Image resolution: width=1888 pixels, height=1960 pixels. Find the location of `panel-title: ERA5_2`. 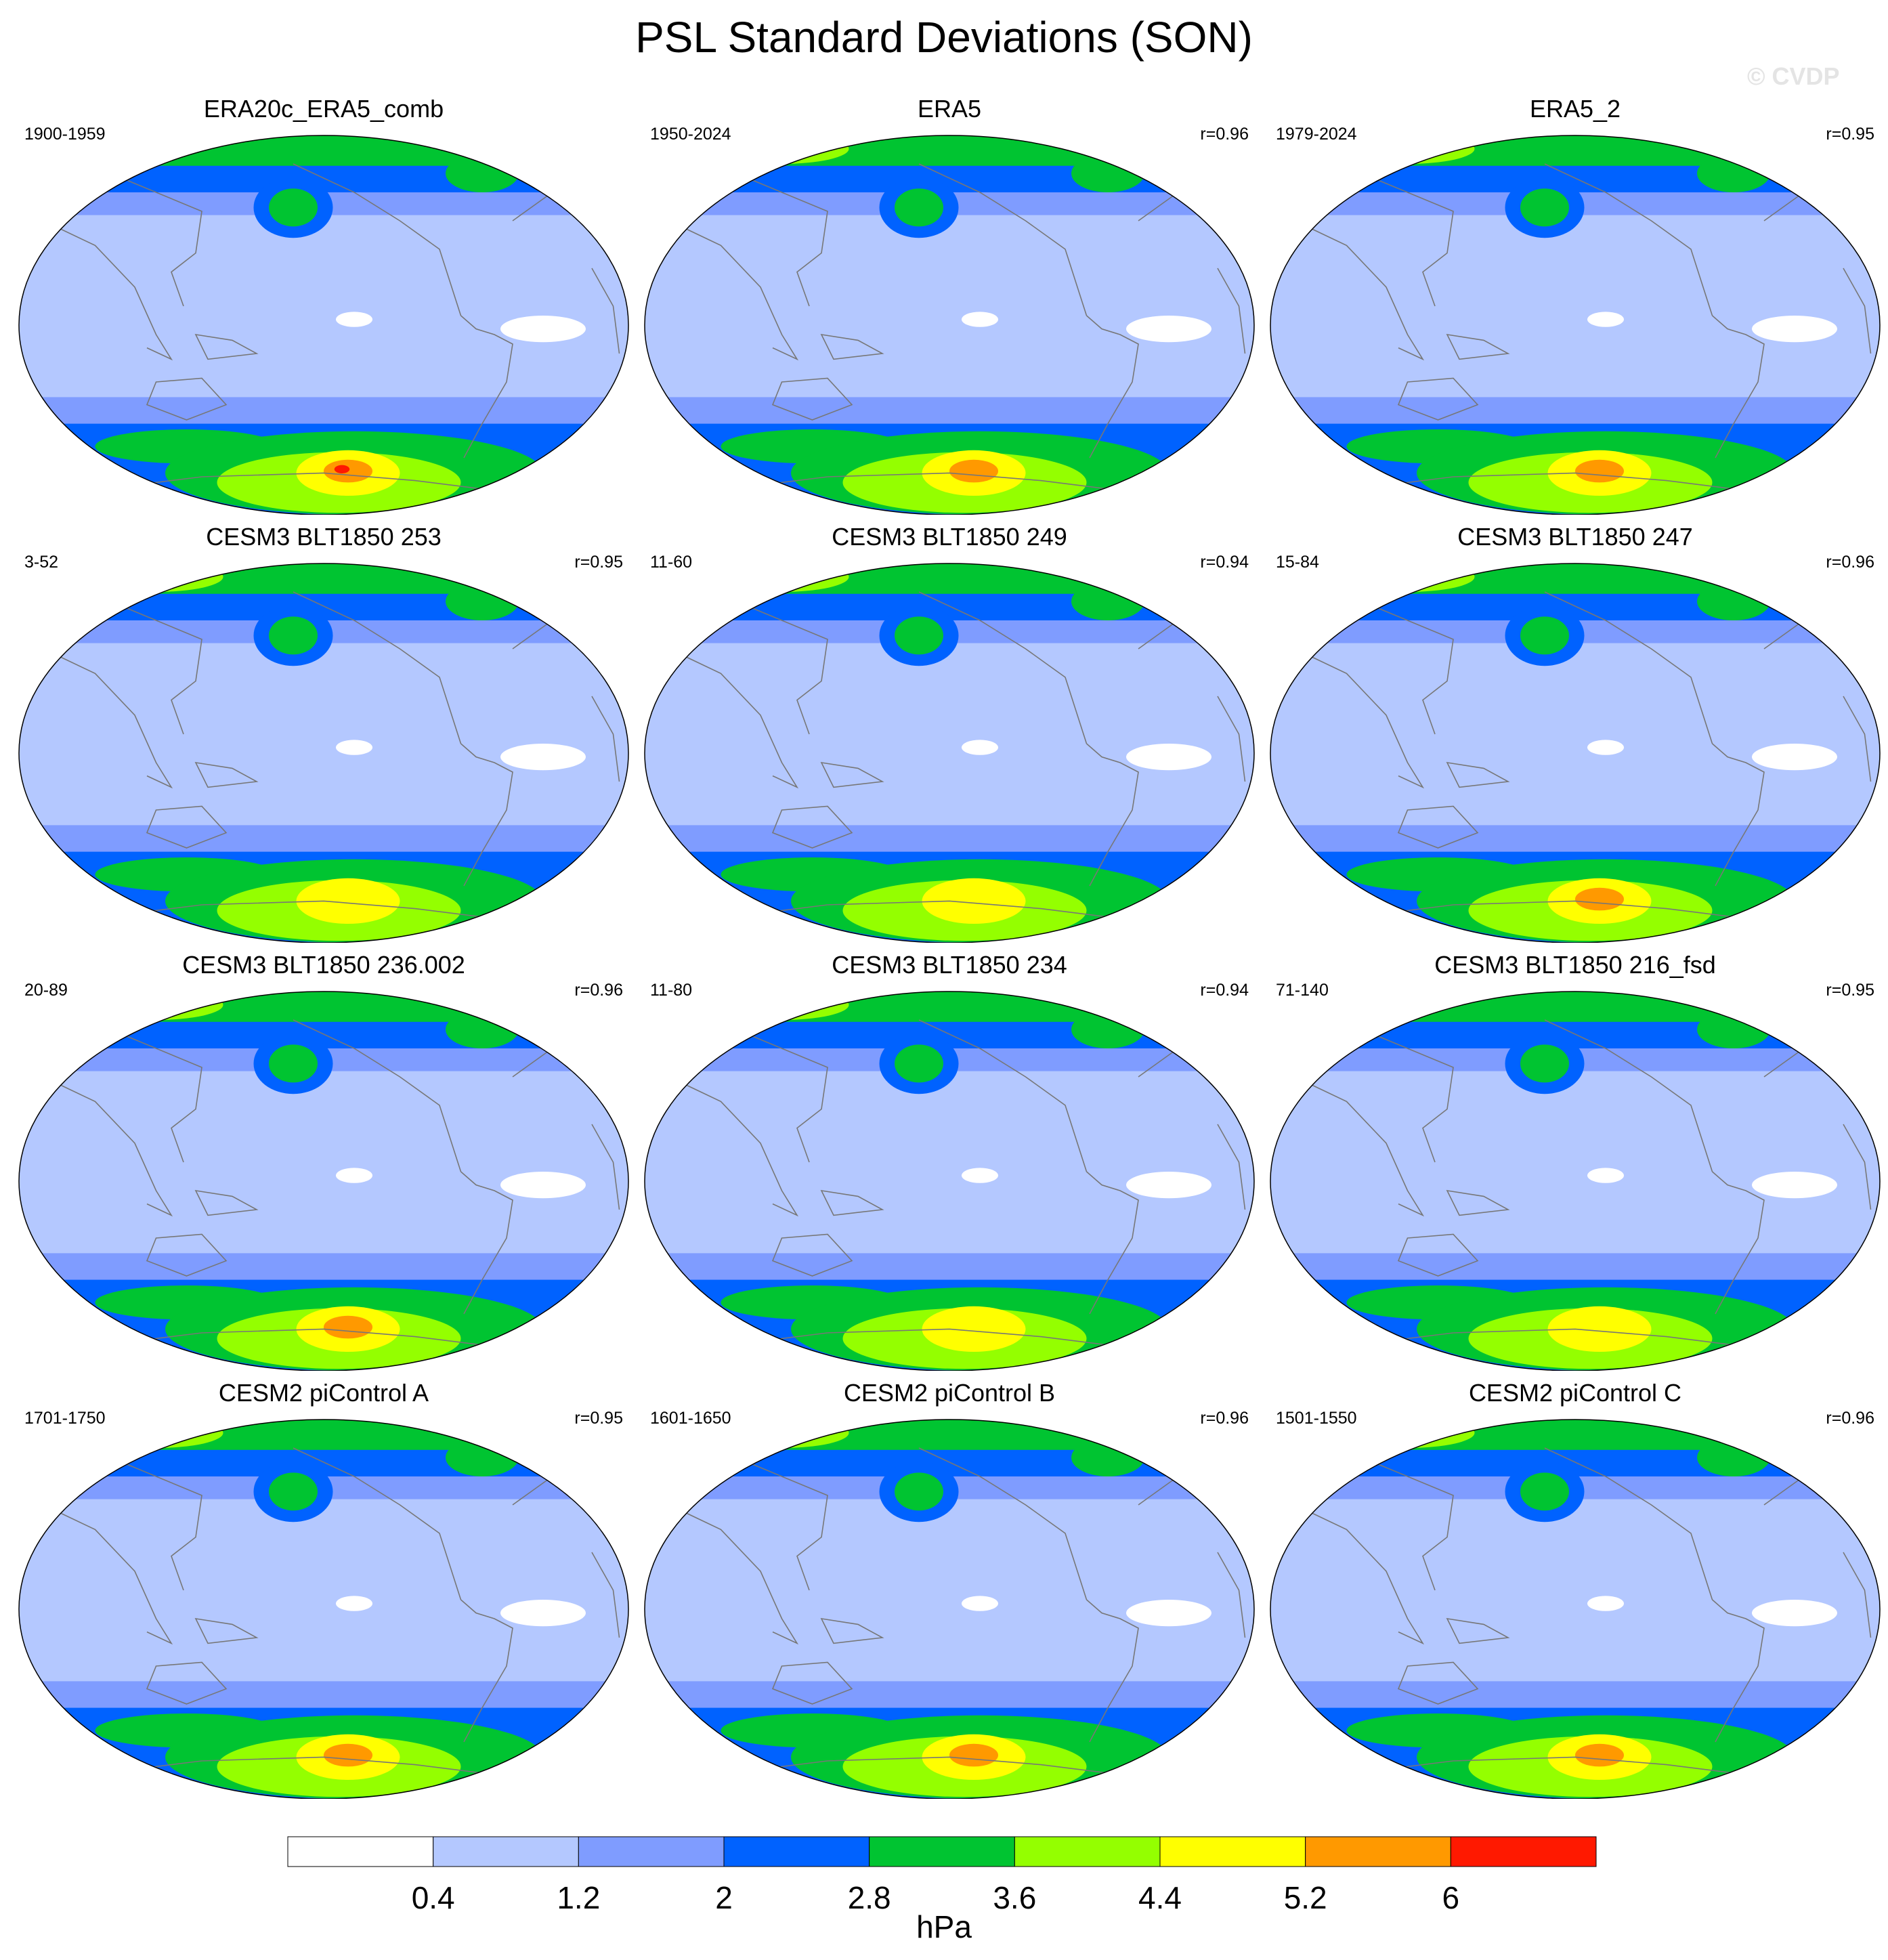

panel-title: ERA5_2 is located at coordinates (1575, 109).